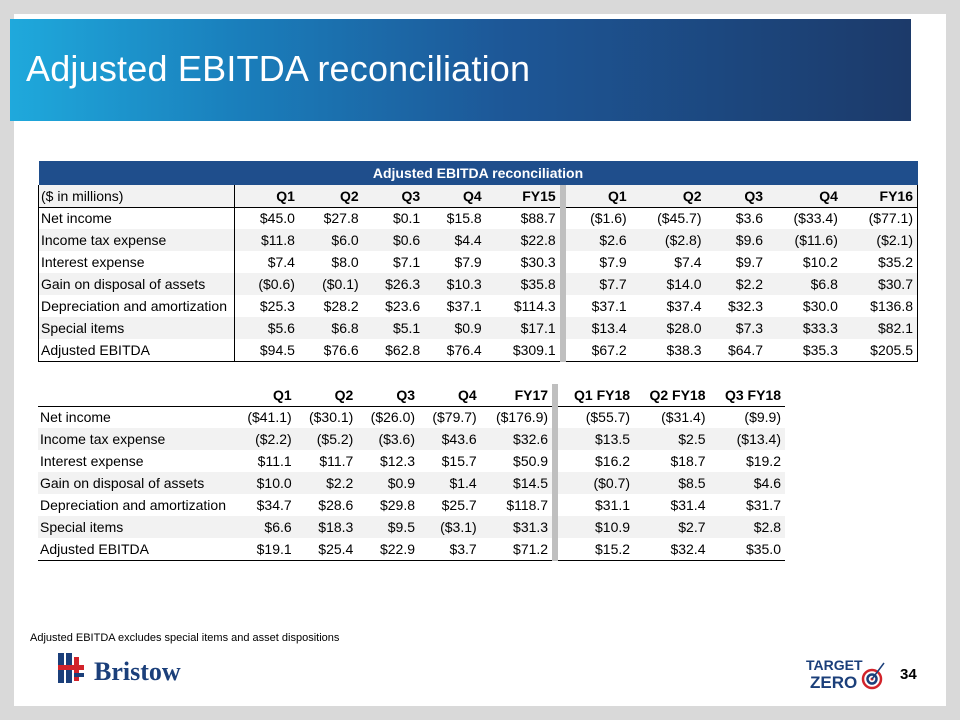  Describe the element at coordinates (668, 328) in the screenshot. I see `table-cell: $28.0` at that location.